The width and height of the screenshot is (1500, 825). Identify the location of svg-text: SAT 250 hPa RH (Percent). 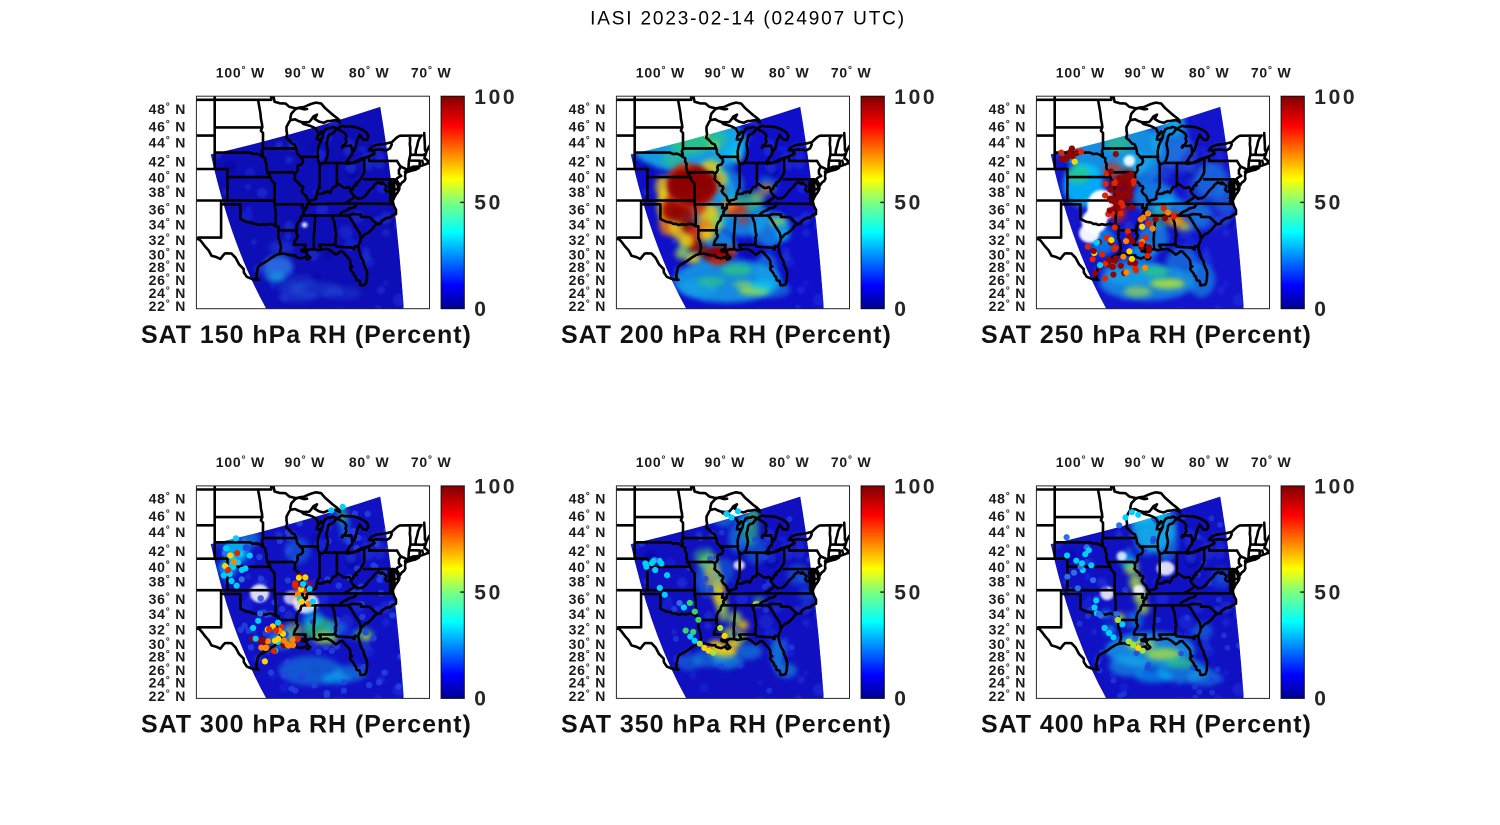
(1146, 335).